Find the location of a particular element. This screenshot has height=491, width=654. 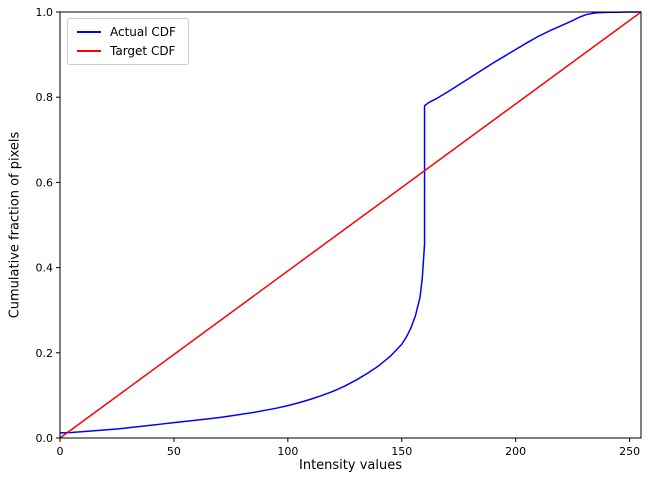

target-cdf-line-sample is located at coordinates (89, 51).